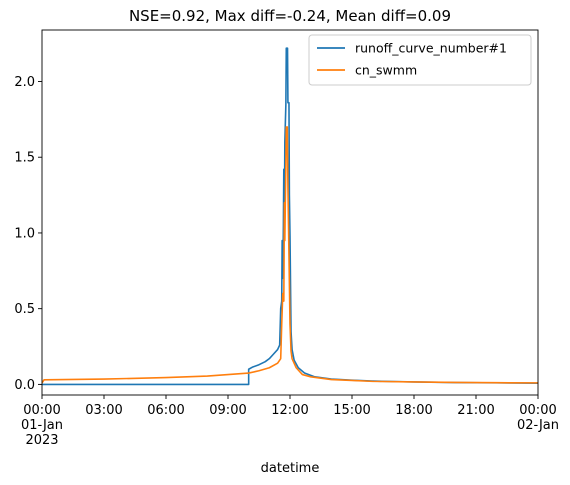  What do you see at coordinates (24, 309) in the screenshot?
I see `y-tick-label: 0.5` at bounding box center [24, 309].